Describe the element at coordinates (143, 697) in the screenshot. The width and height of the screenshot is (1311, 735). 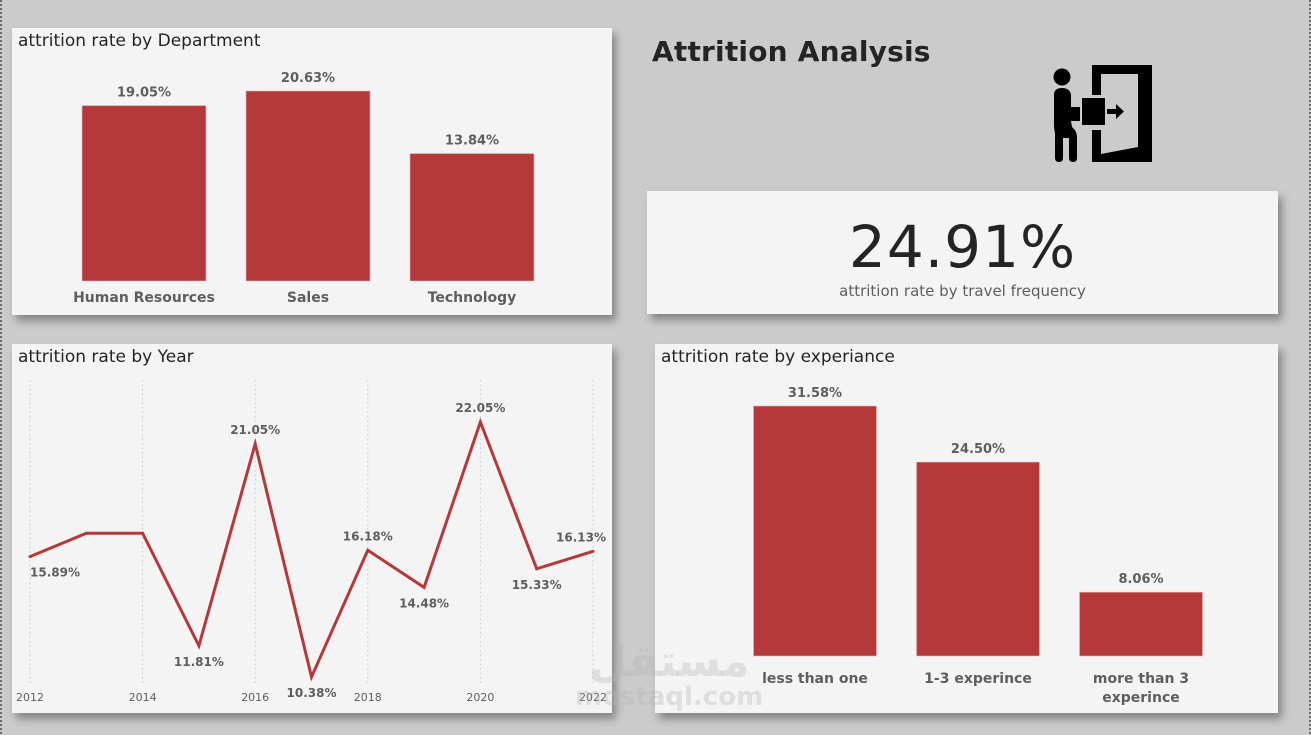
I see `x-tick-label: 2014` at that location.